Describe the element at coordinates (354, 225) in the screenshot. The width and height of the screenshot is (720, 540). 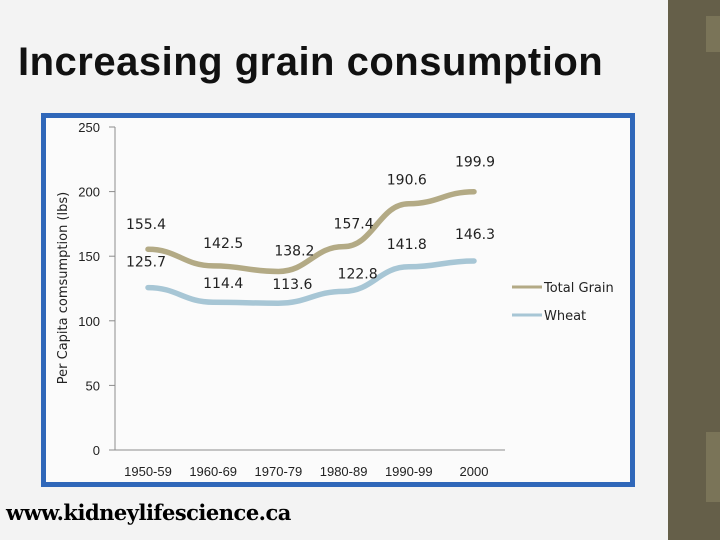
I see `data-label: 157.4` at that location.